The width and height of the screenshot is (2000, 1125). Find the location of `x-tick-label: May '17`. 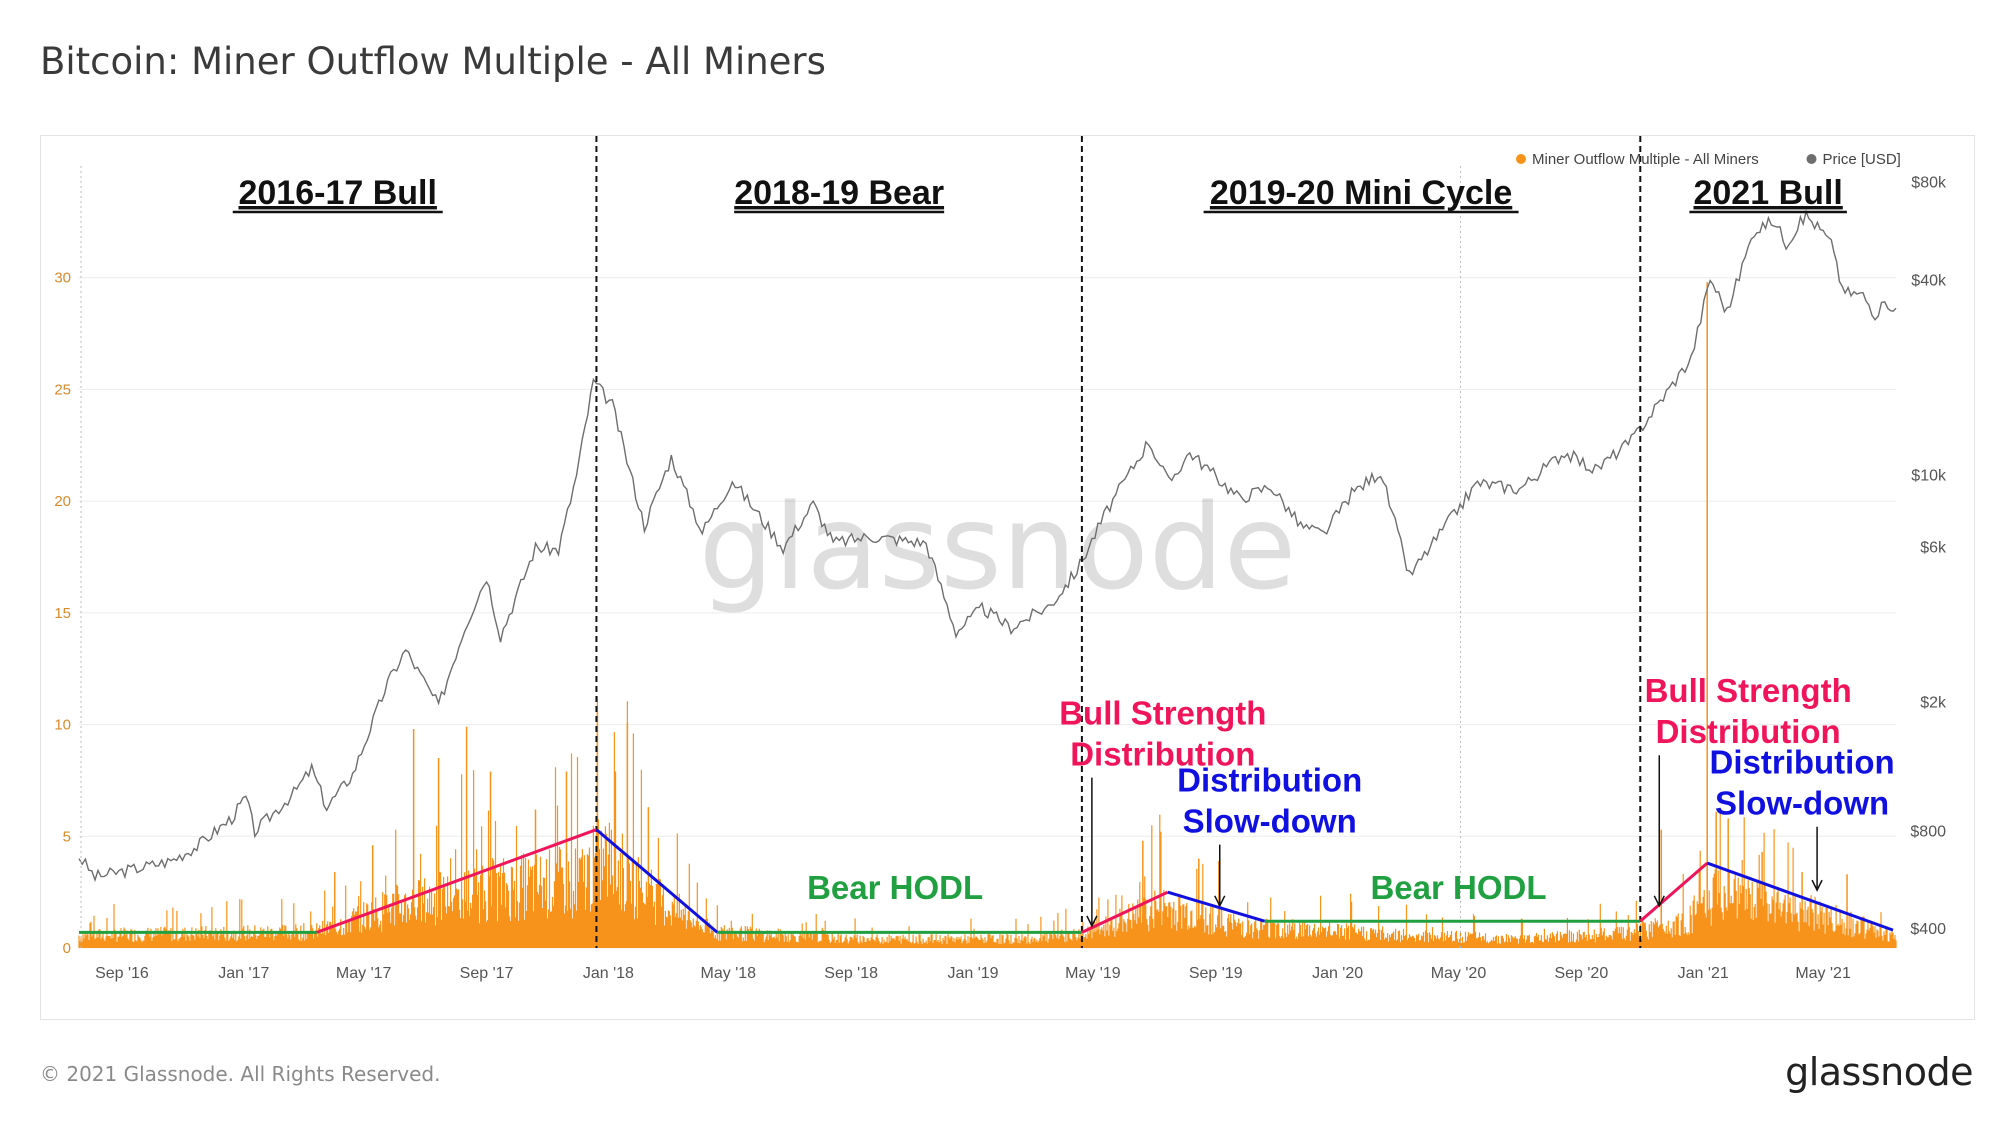

x-tick-label: May '17 is located at coordinates (364, 973).